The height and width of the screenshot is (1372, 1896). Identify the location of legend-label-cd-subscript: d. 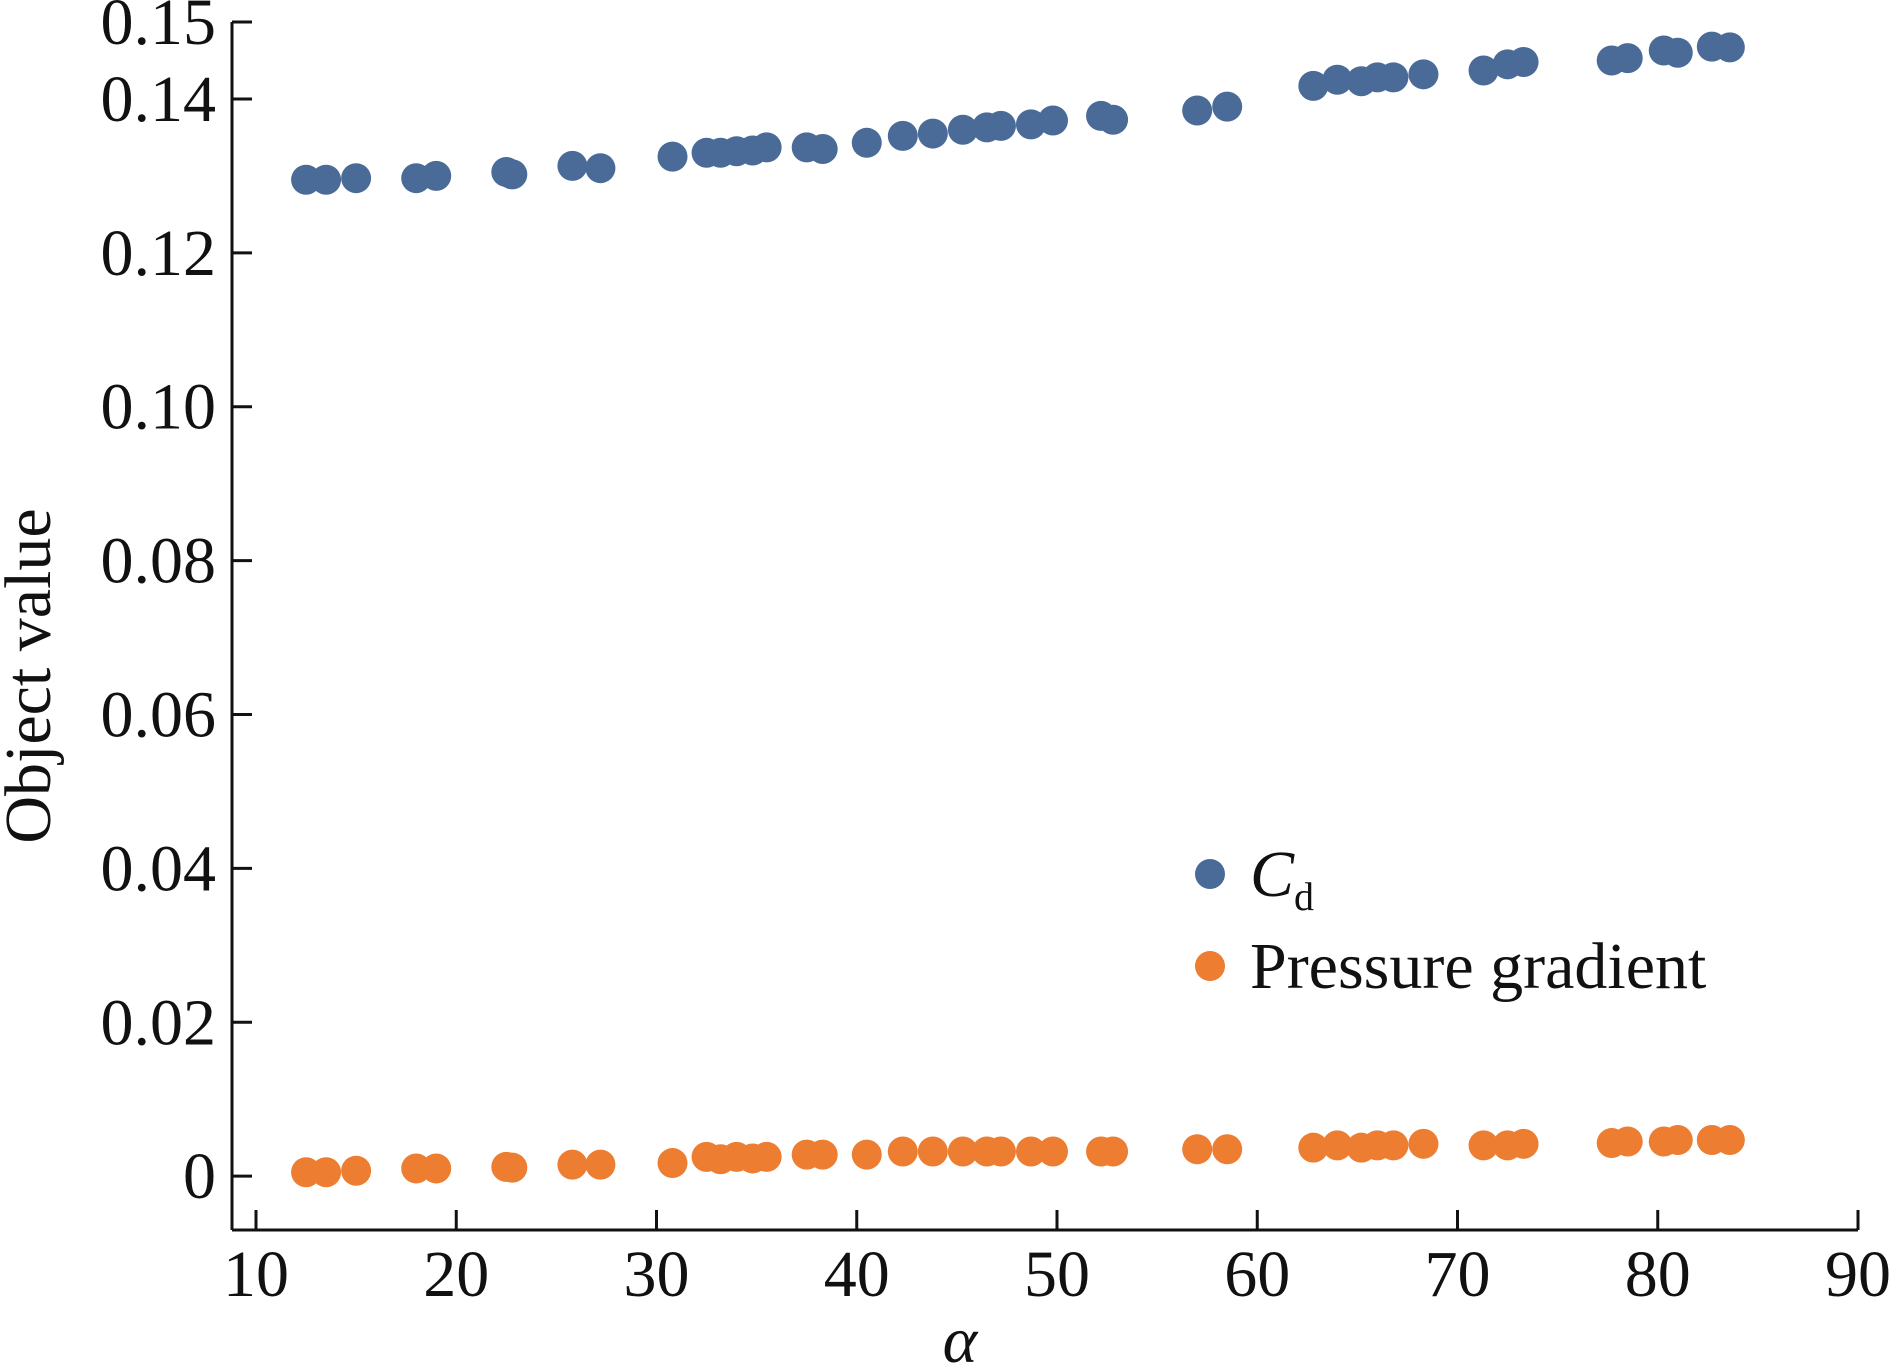
(1304, 896).